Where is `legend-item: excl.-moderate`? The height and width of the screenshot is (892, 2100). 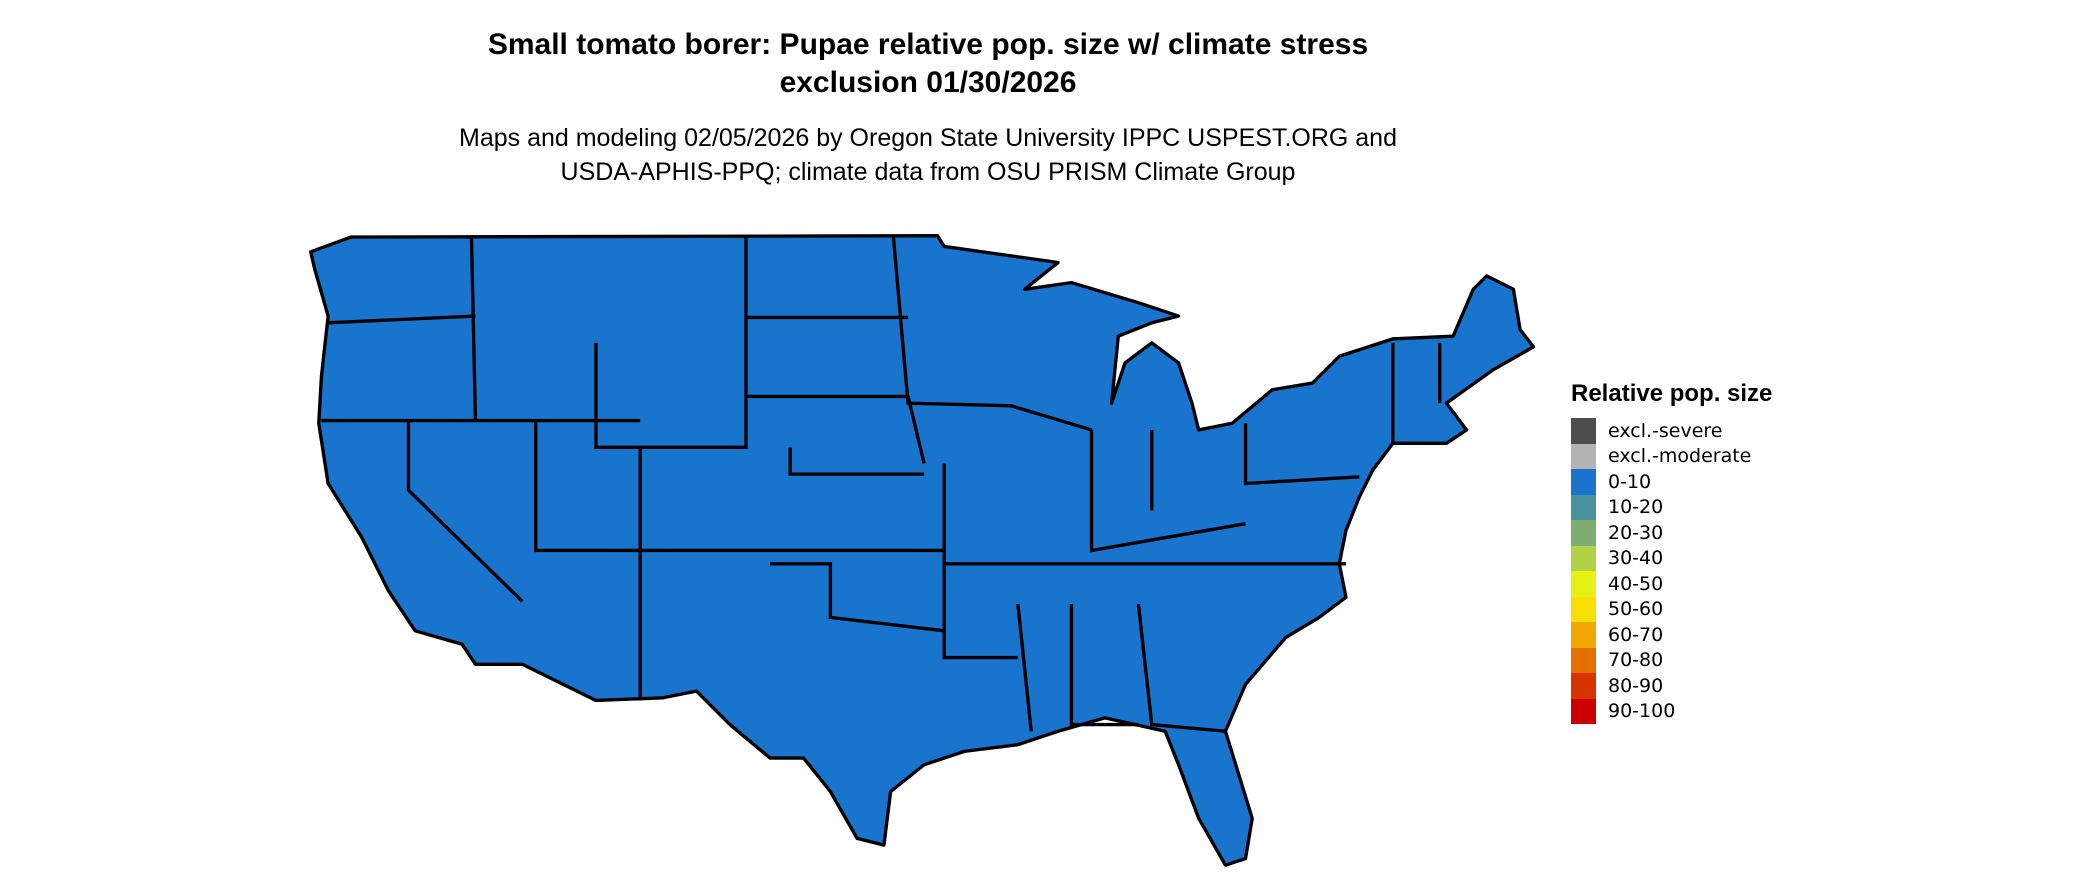 legend-item: excl.-moderate is located at coordinates (1671, 456).